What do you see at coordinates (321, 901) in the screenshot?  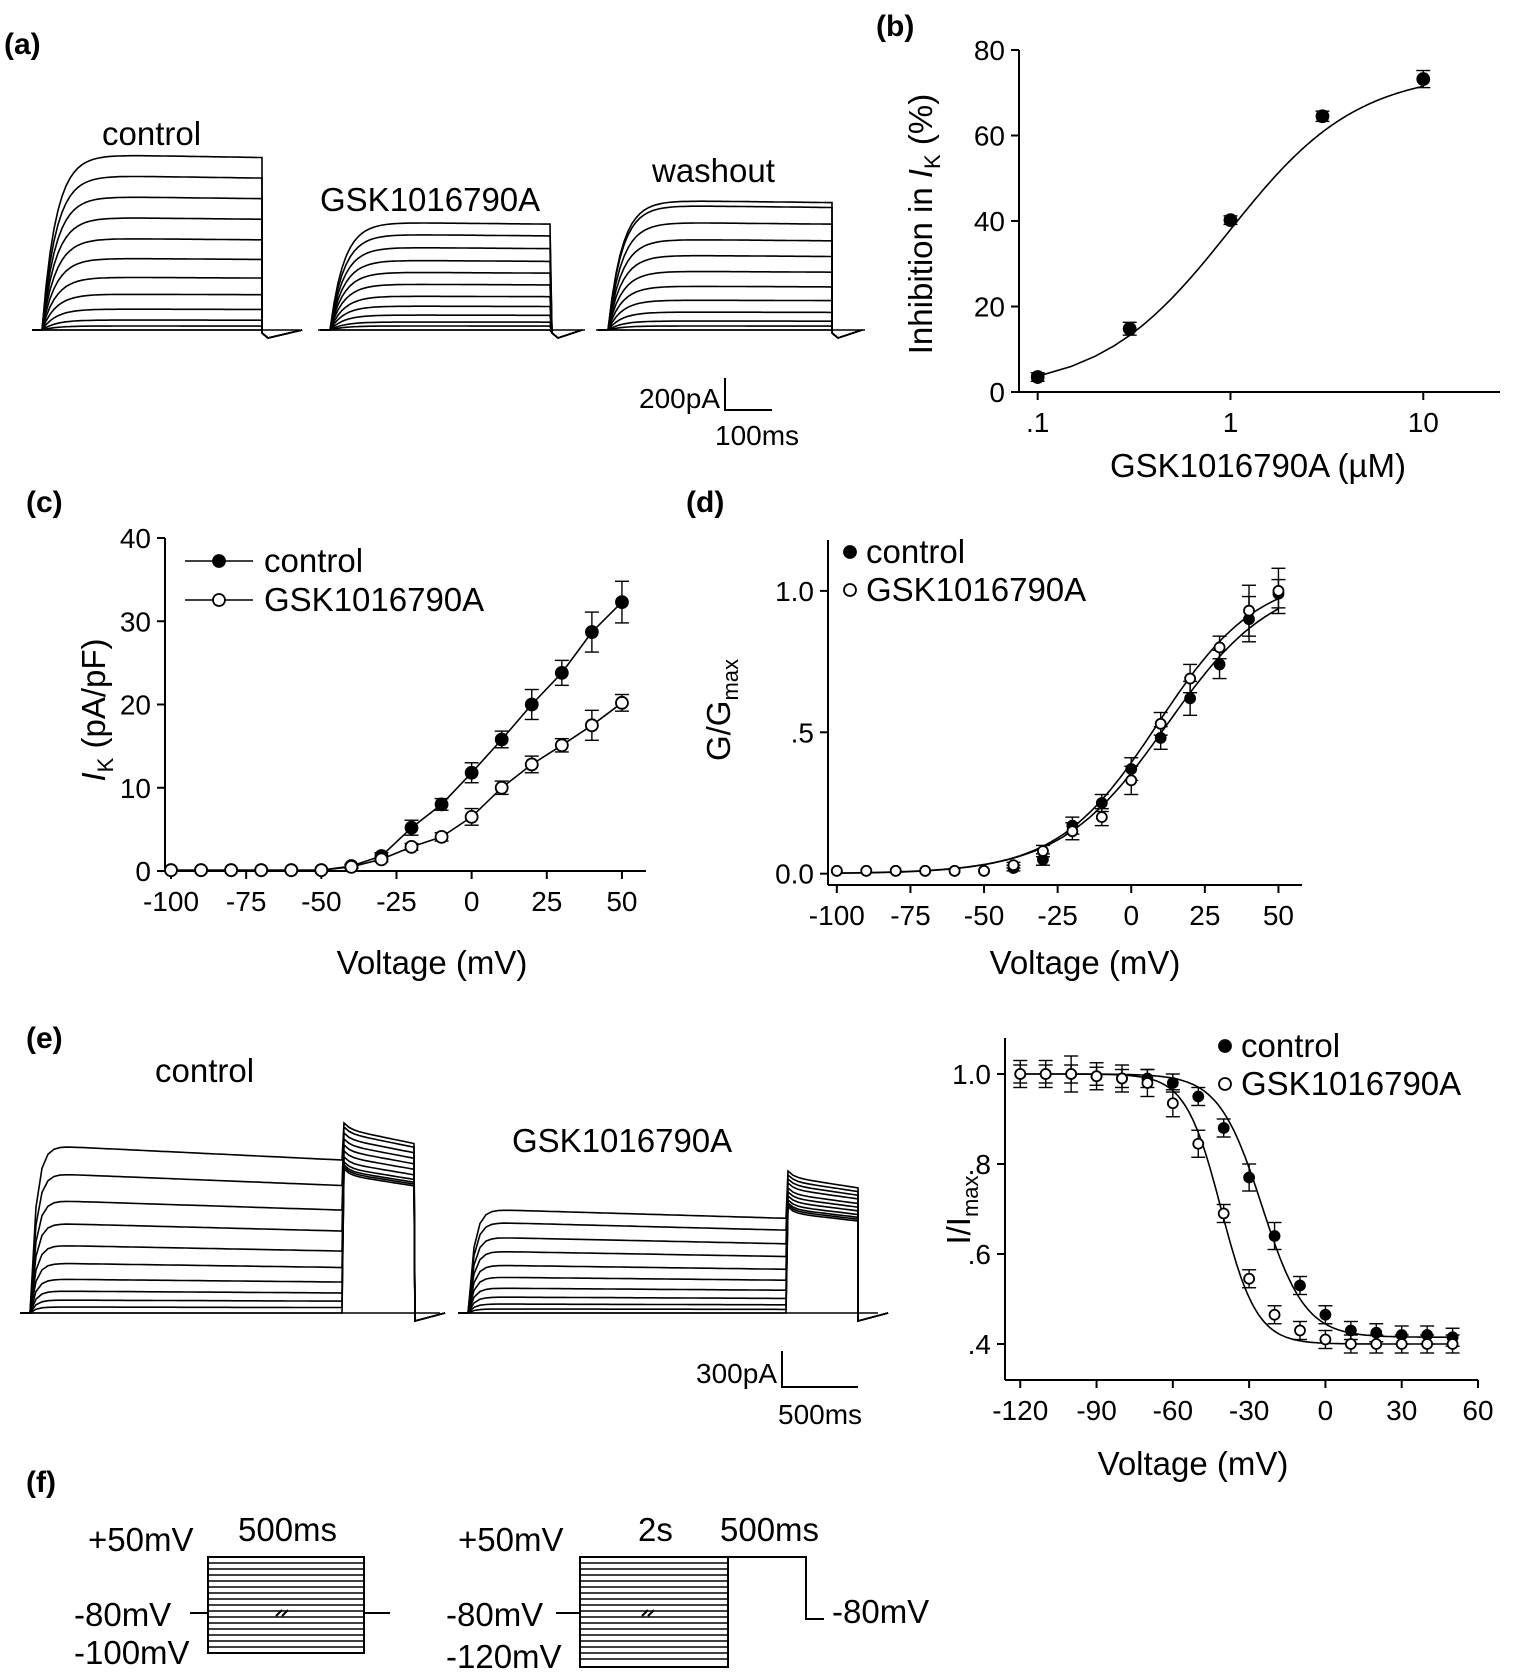 I see `panel-c-x-tick-label: -50` at bounding box center [321, 901].